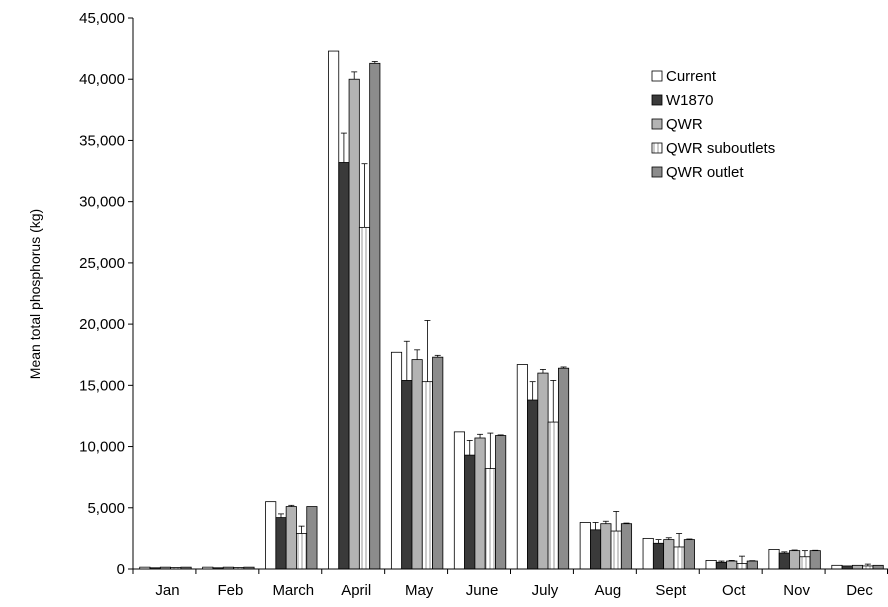  Describe the element at coordinates (293, 590) in the screenshot. I see `x-tick-label: March` at that location.